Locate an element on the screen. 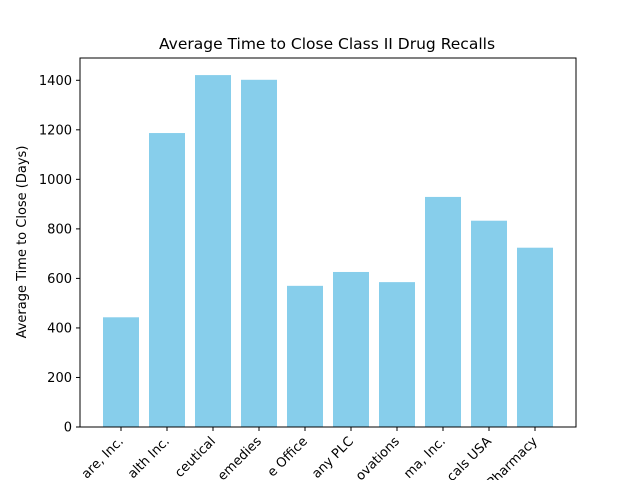 The height and width of the screenshot is (480, 640). x-tick-label-5: any PLC is located at coordinates (333, 457).